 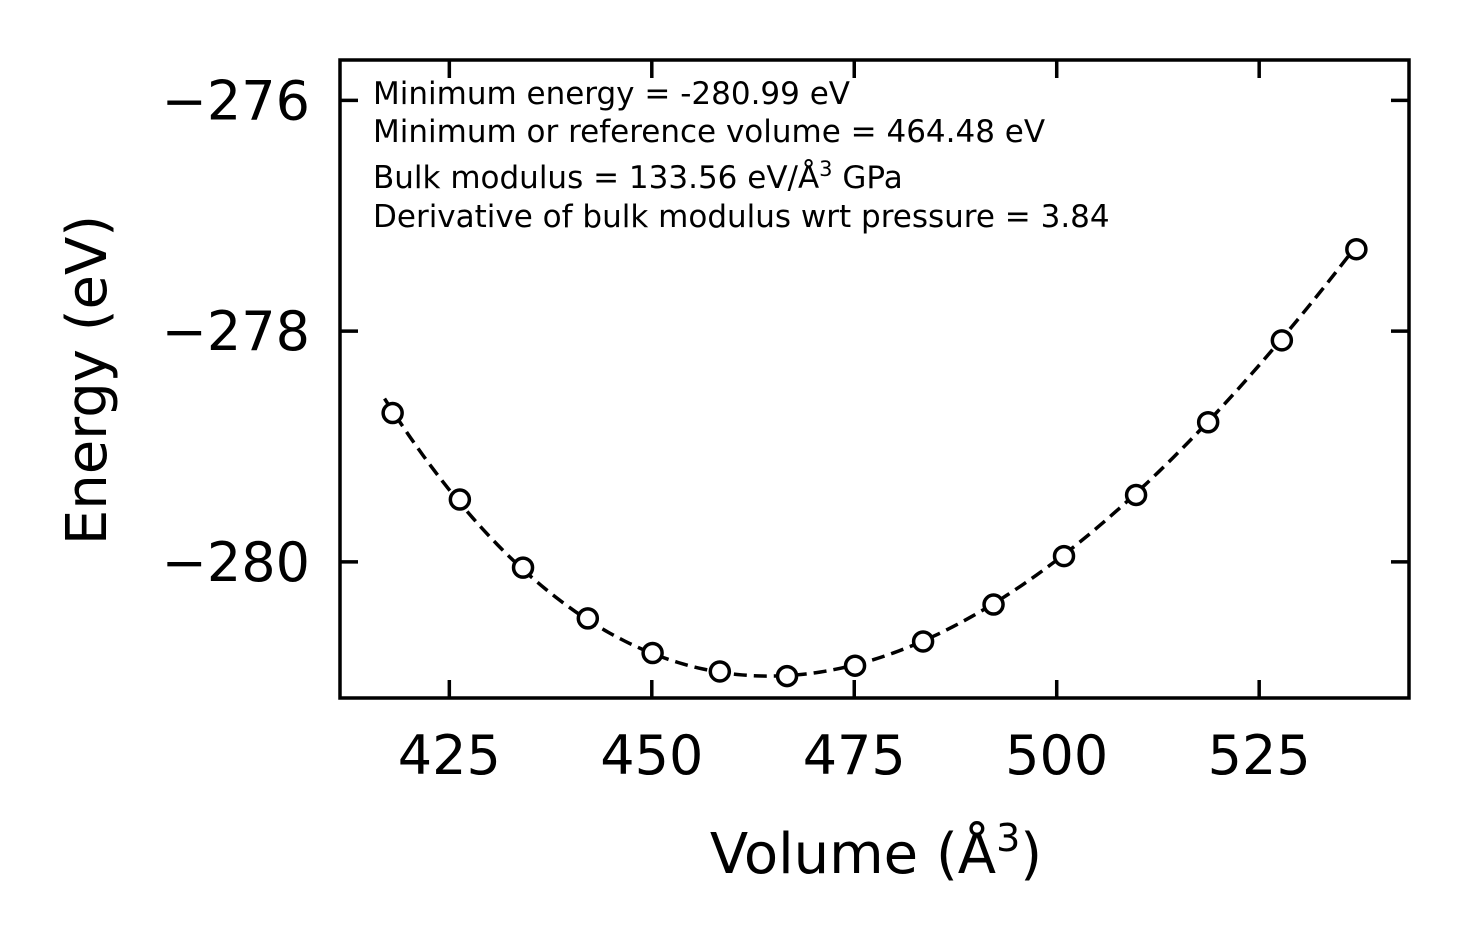 What do you see at coordinates (449, 755) in the screenshot?
I see `x-tick-label-425: 425` at bounding box center [449, 755].